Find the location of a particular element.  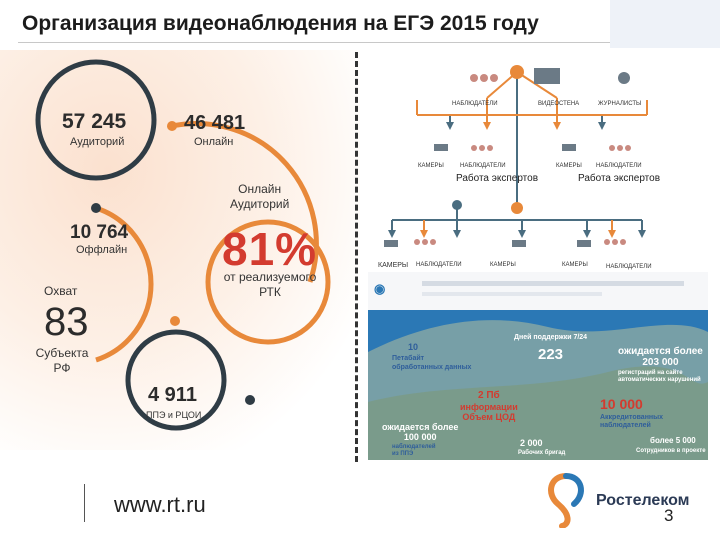

website-subnav-bar is located at coordinates (512, 294).